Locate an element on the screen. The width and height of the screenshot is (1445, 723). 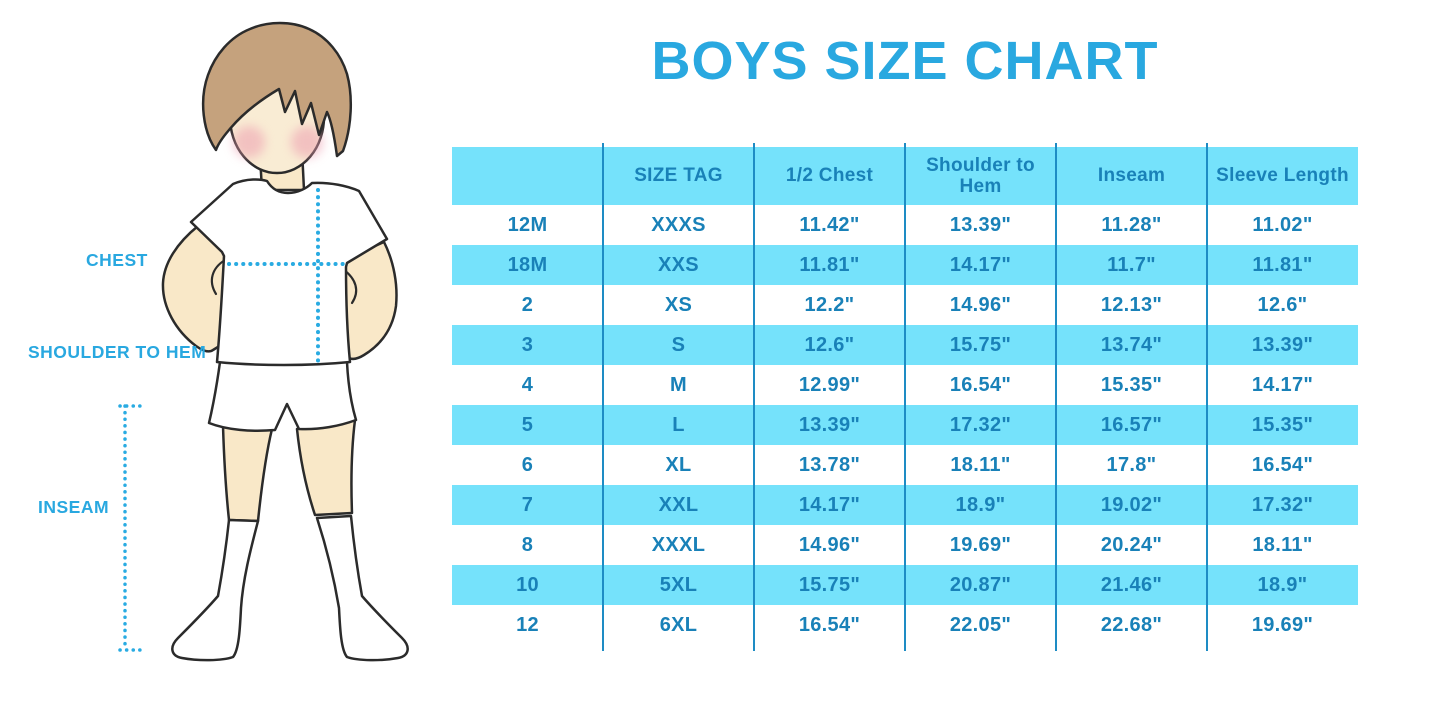
row-size-label: 5 is located at coordinates (527, 424).